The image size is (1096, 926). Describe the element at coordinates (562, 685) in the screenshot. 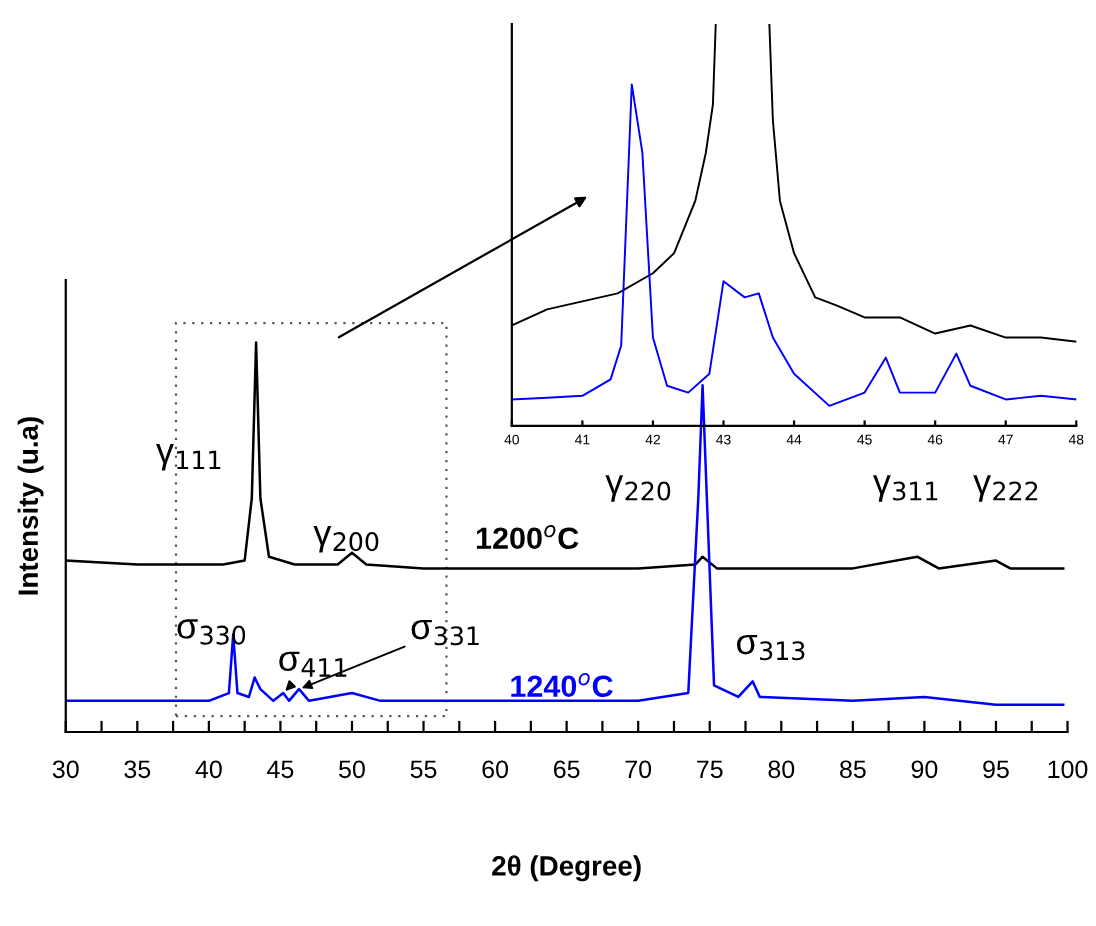

I see `series-label: 1240$^{o}$C` at that location.